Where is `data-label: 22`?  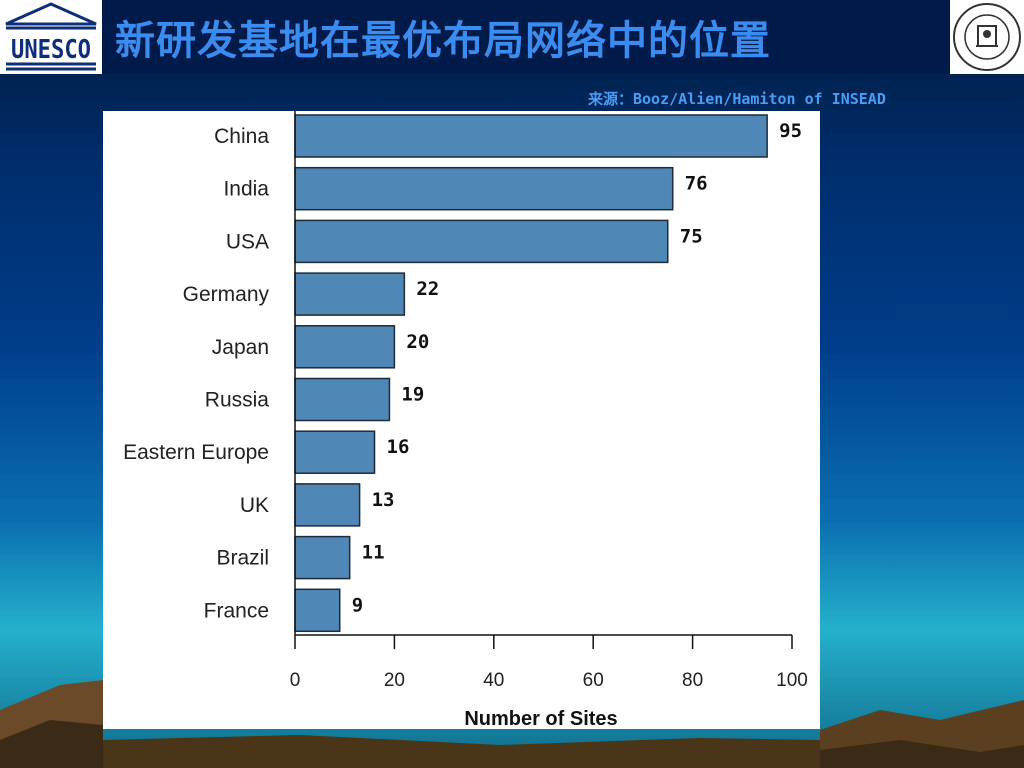
data-label: 22 is located at coordinates (427, 289).